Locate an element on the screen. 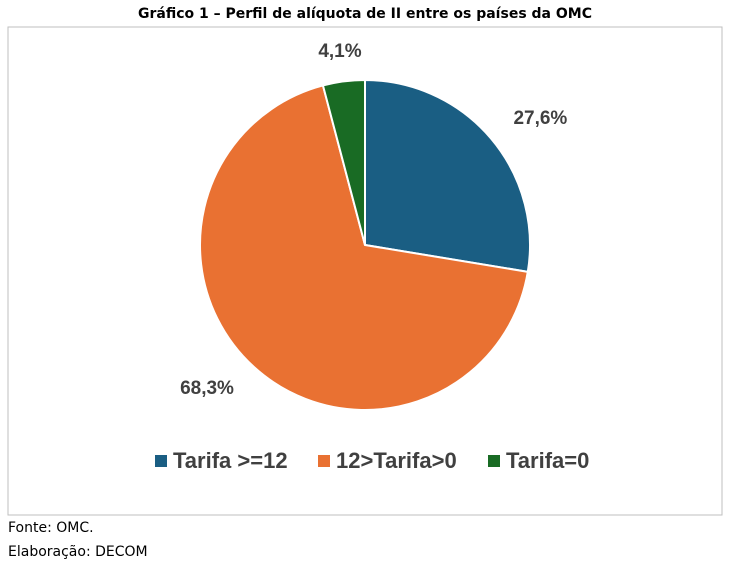 The image size is (747, 569). legend-label: Tarifa=0 is located at coordinates (547, 460).